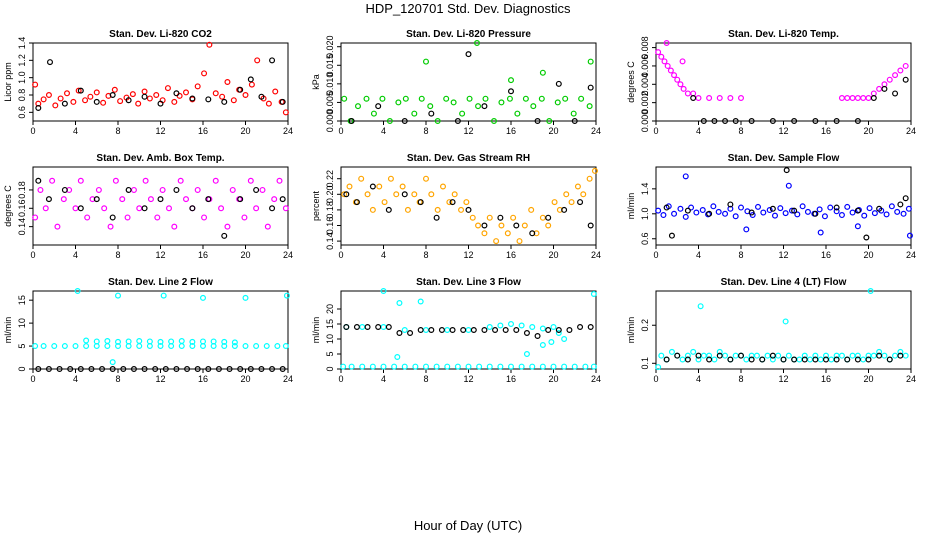 The width and height of the screenshot is (936, 540). What do you see at coordinates (22, 323) in the screenshot?
I see `y-tick-label: 10` at bounding box center [22, 323].